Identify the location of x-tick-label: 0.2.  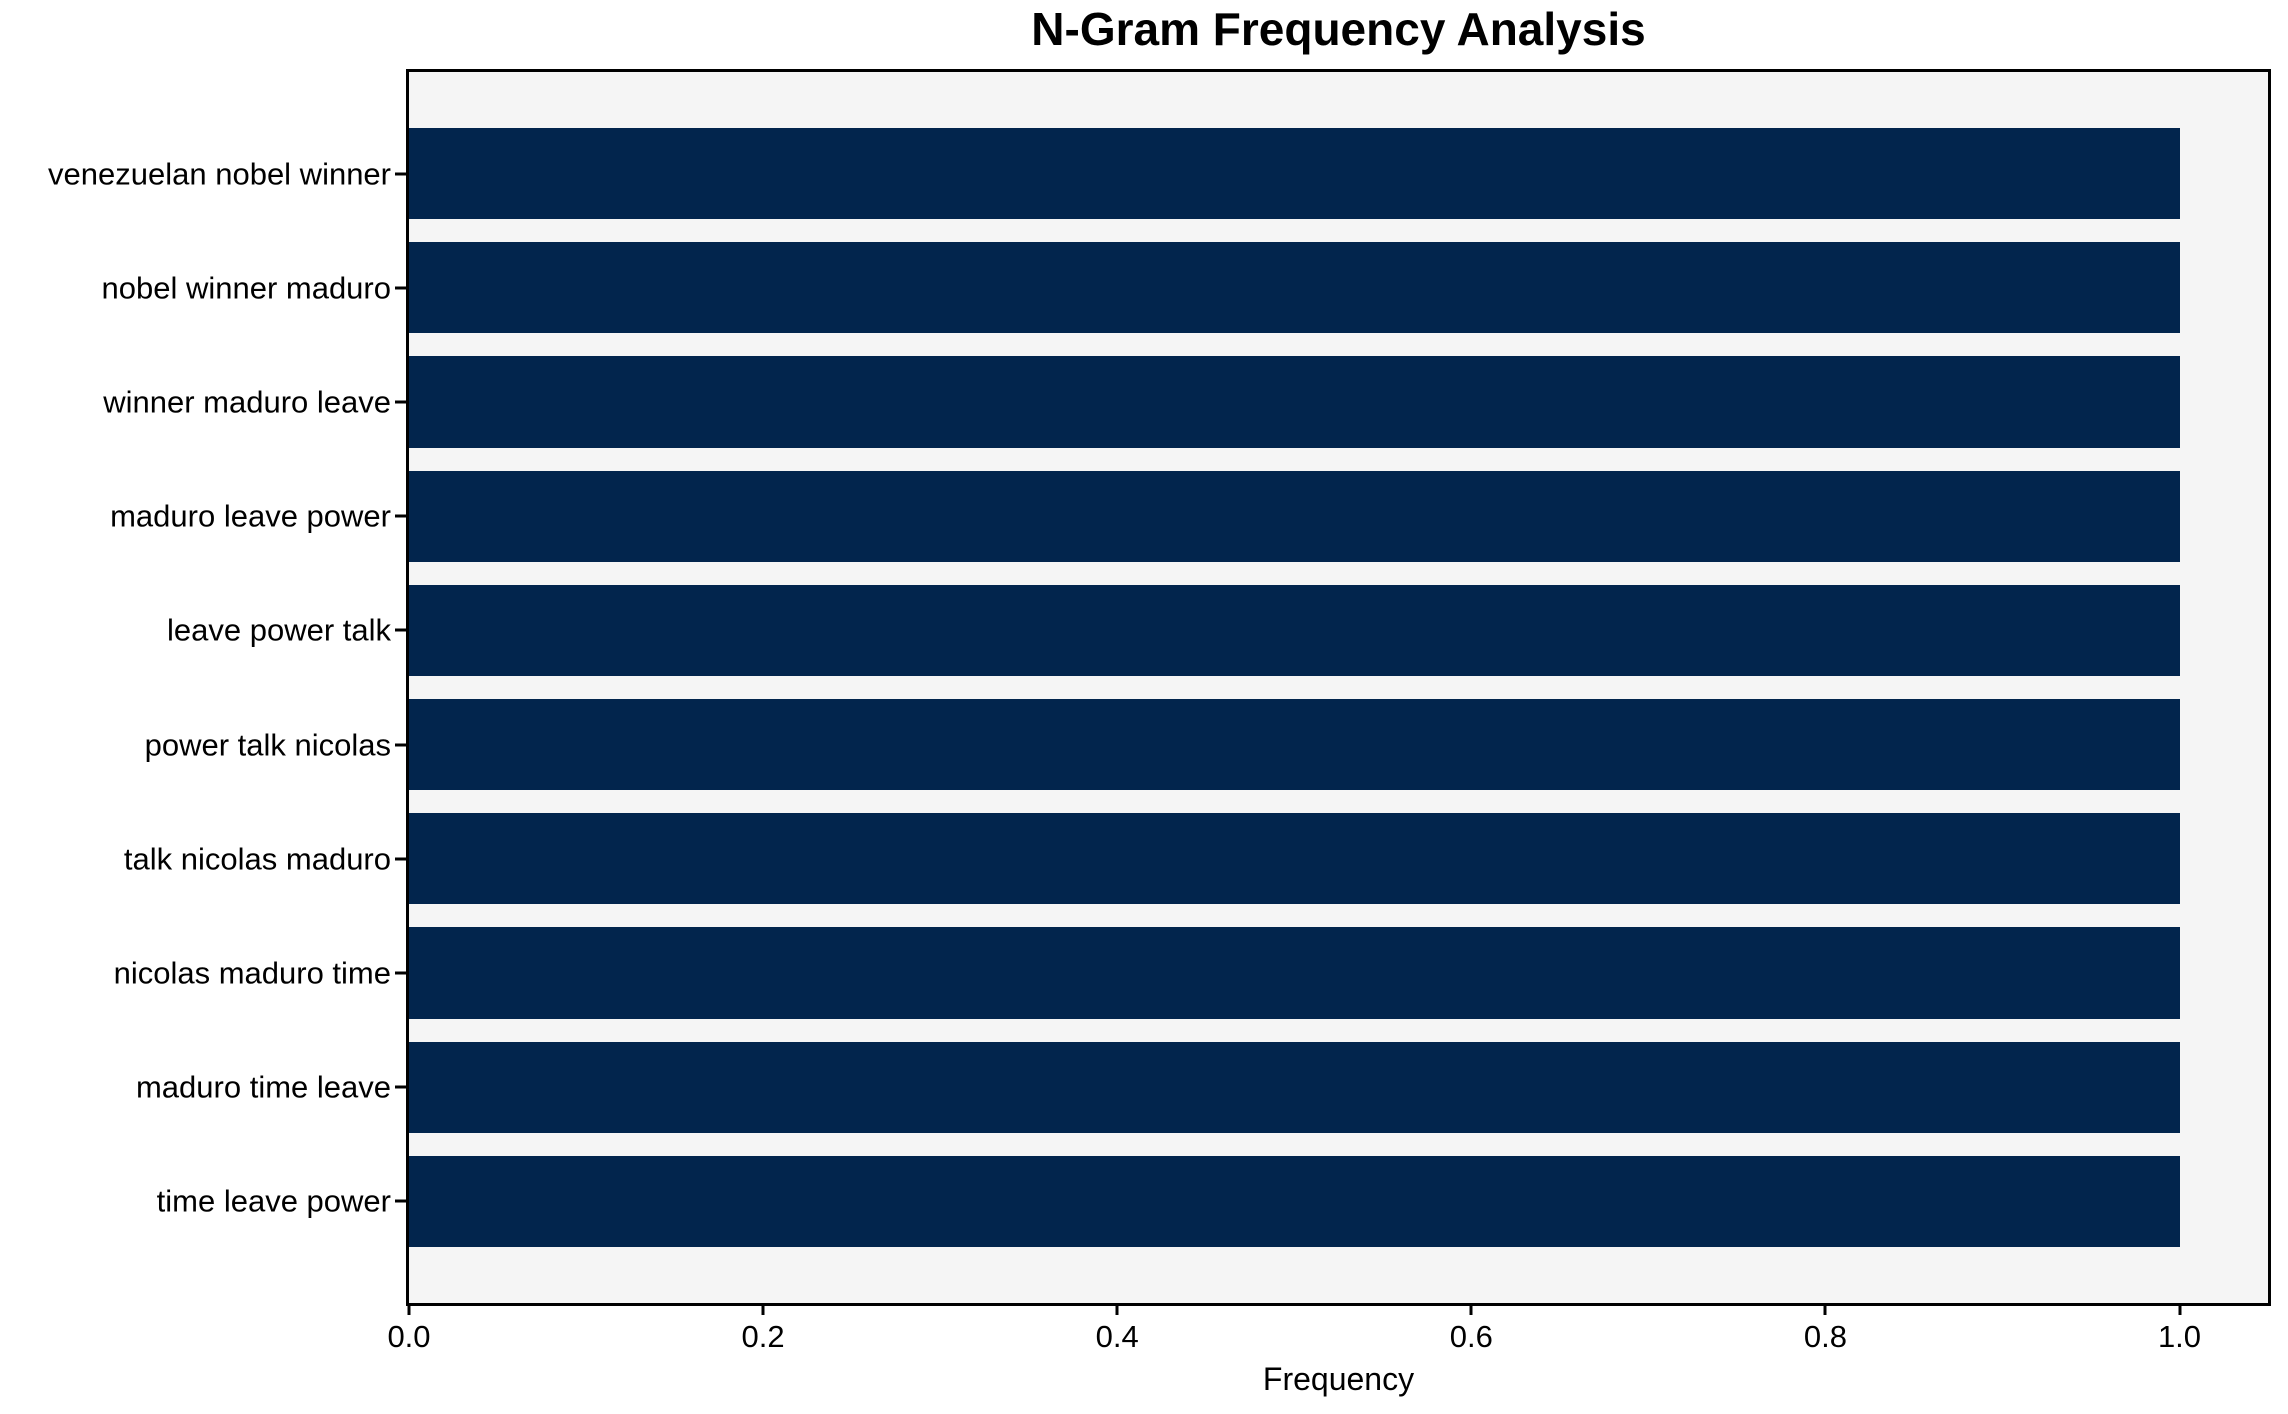
(763, 1336).